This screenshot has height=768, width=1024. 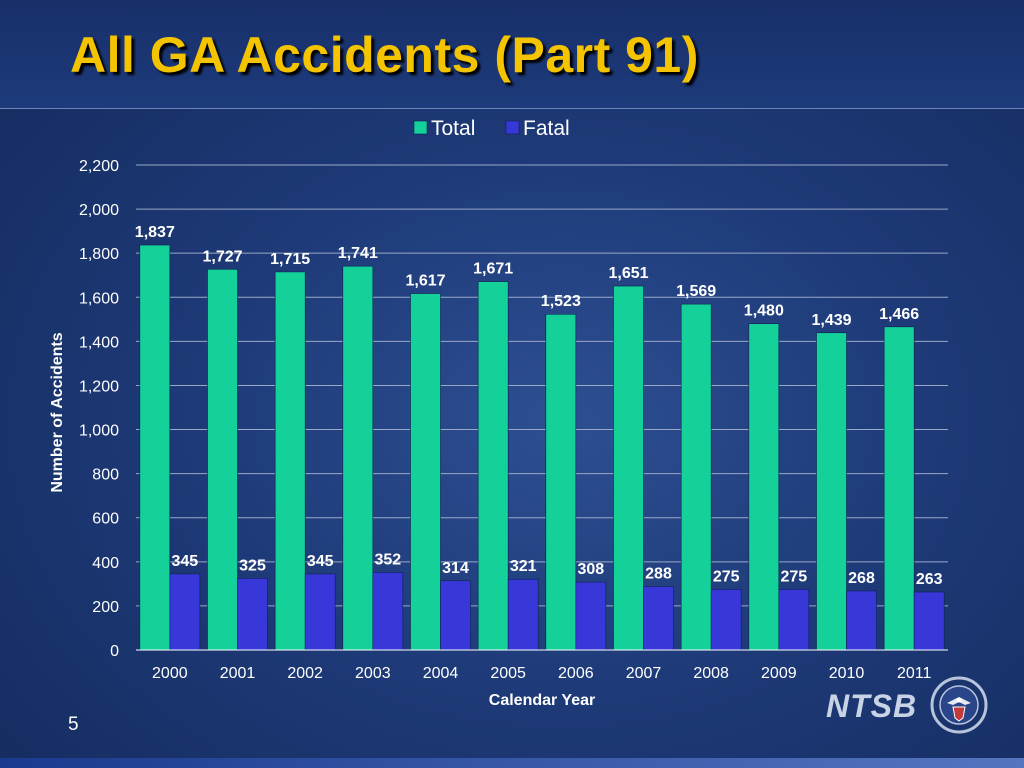 I want to click on x-tick-label: 2005, so click(x=508, y=673).